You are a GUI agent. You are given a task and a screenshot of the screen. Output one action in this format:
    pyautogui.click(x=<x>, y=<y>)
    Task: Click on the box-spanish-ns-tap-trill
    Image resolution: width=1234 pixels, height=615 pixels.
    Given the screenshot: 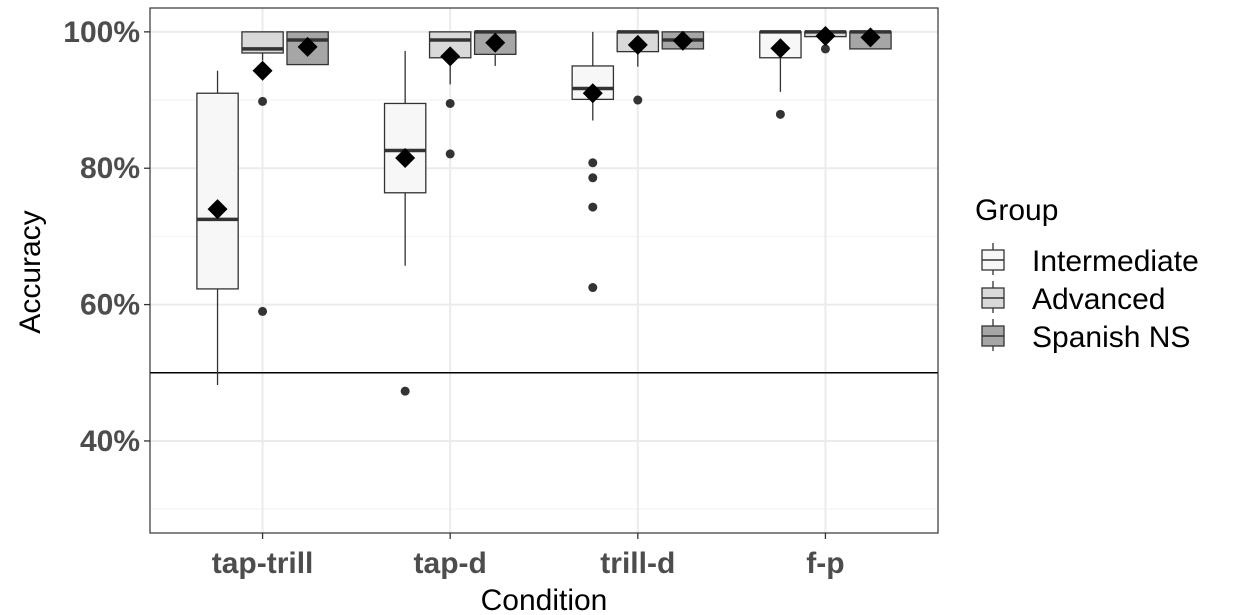 What is the action you would take?
    pyautogui.click(x=307, y=48)
    